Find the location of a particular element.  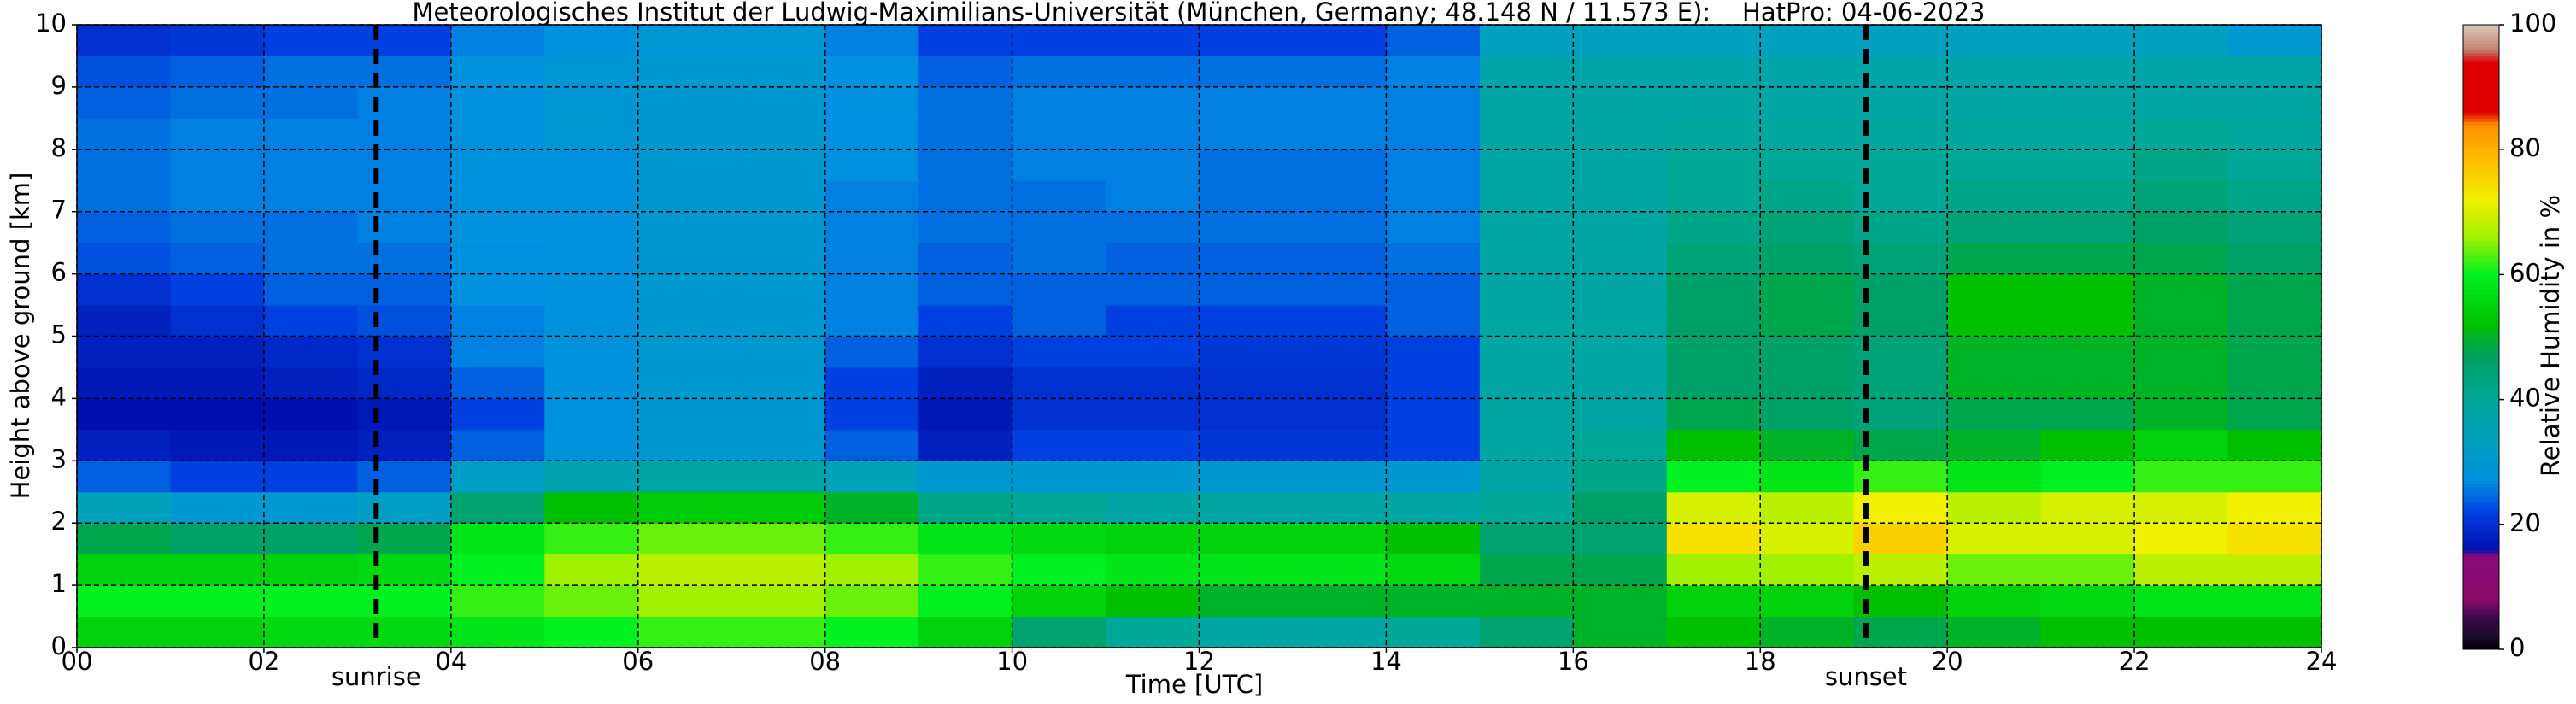

x-tick-label: 06 is located at coordinates (638, 661).